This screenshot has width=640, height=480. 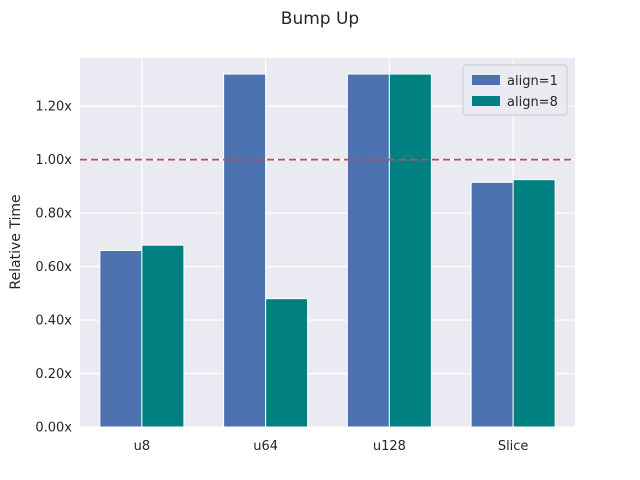 What do you see at coordinates (331, 446) in the screenshot?
I see `x-axis-ticks: u8 u64 u128 Slice` at bounding box center [331, 446].